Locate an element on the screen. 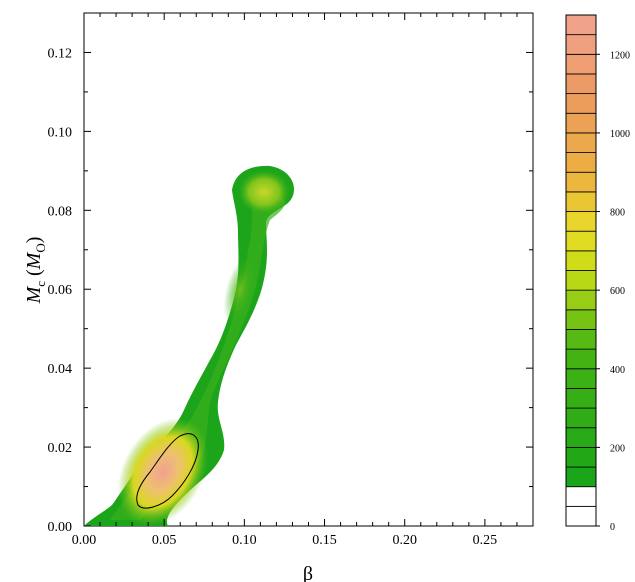 This screenshot has height=582, width=635. svg-text: Mc (MO) is located at coordinates (35, 271).